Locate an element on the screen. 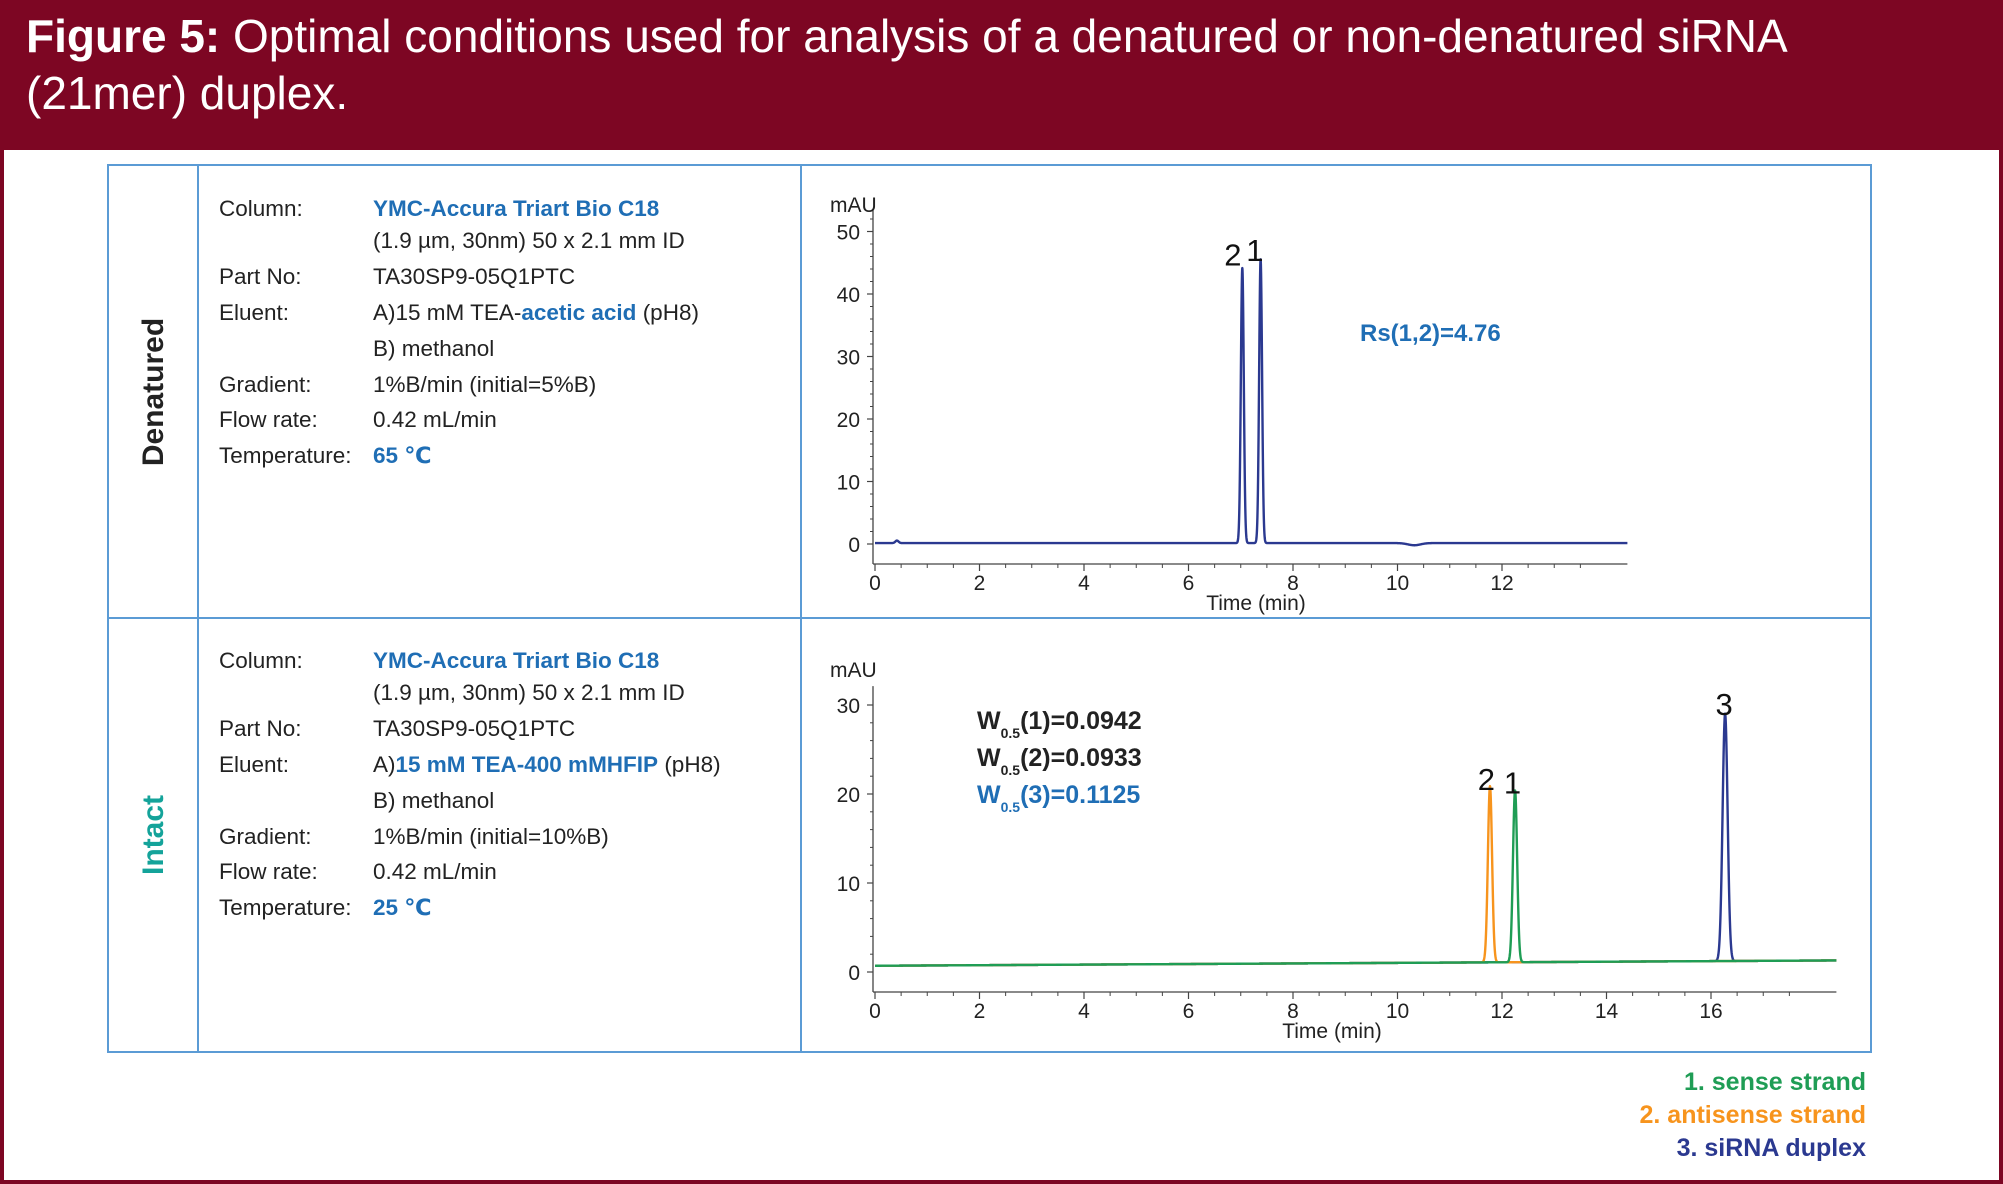 The width and height of the screenshot is (2003, 1184). legend-item-antisense: 2. antisense strand is located at coordinates (1752, 1115).